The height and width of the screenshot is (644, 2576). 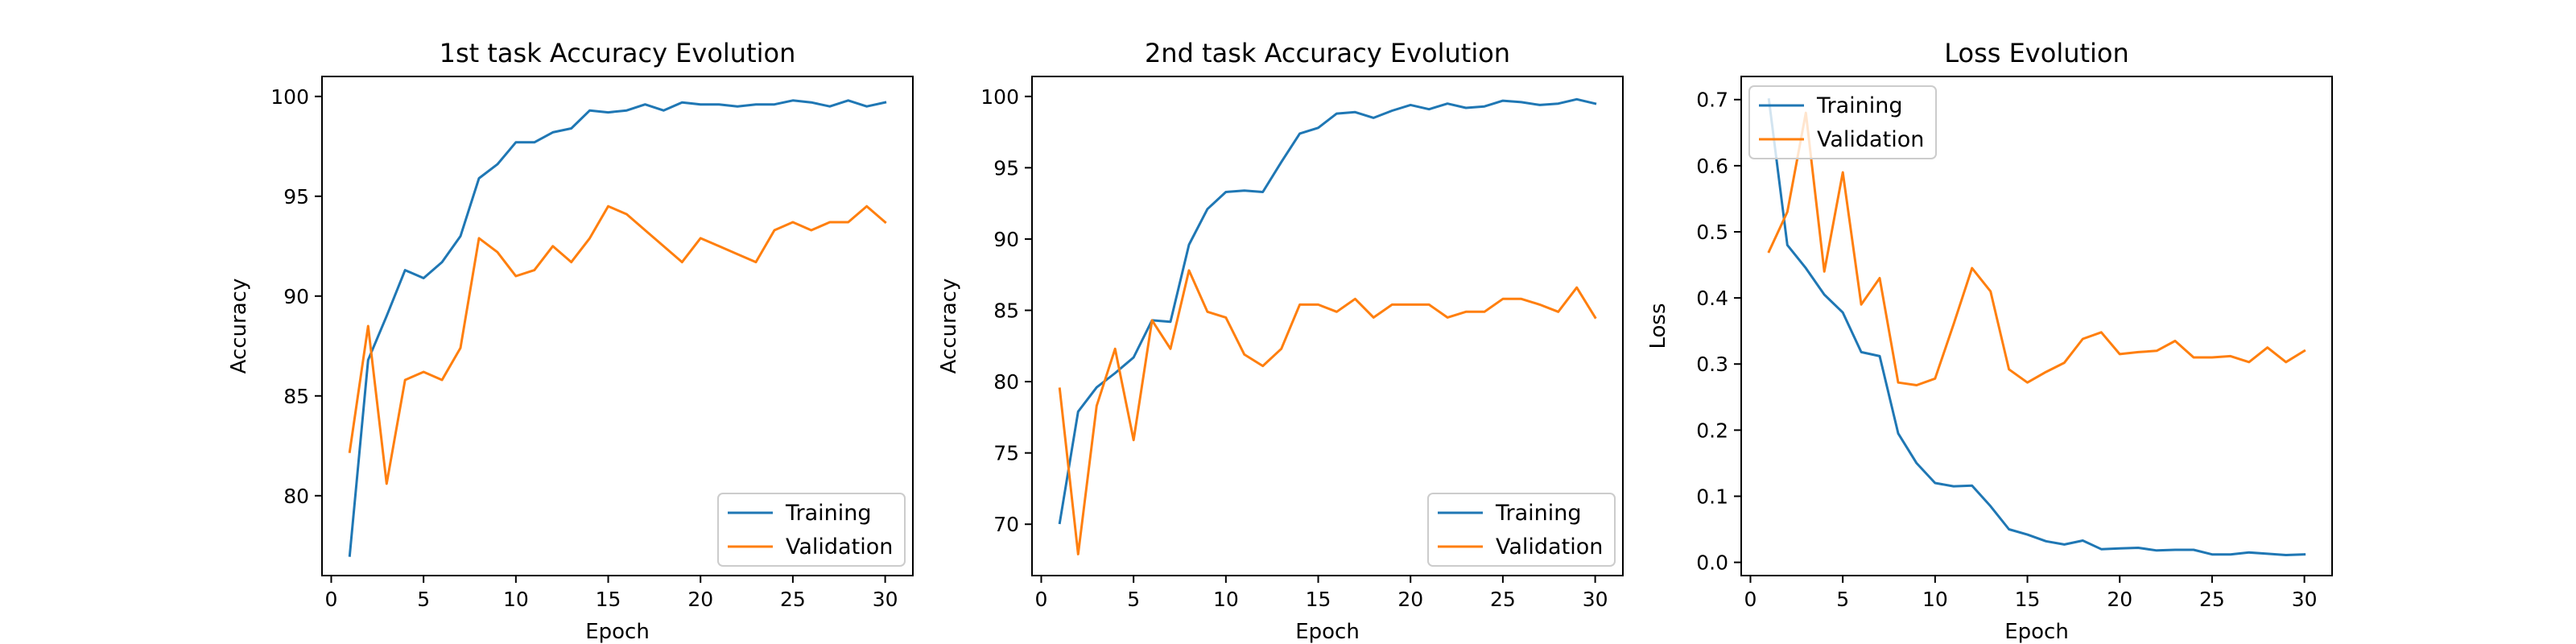 I want to click on y-tick-label: 0.6, so click(x=1712, y=166).